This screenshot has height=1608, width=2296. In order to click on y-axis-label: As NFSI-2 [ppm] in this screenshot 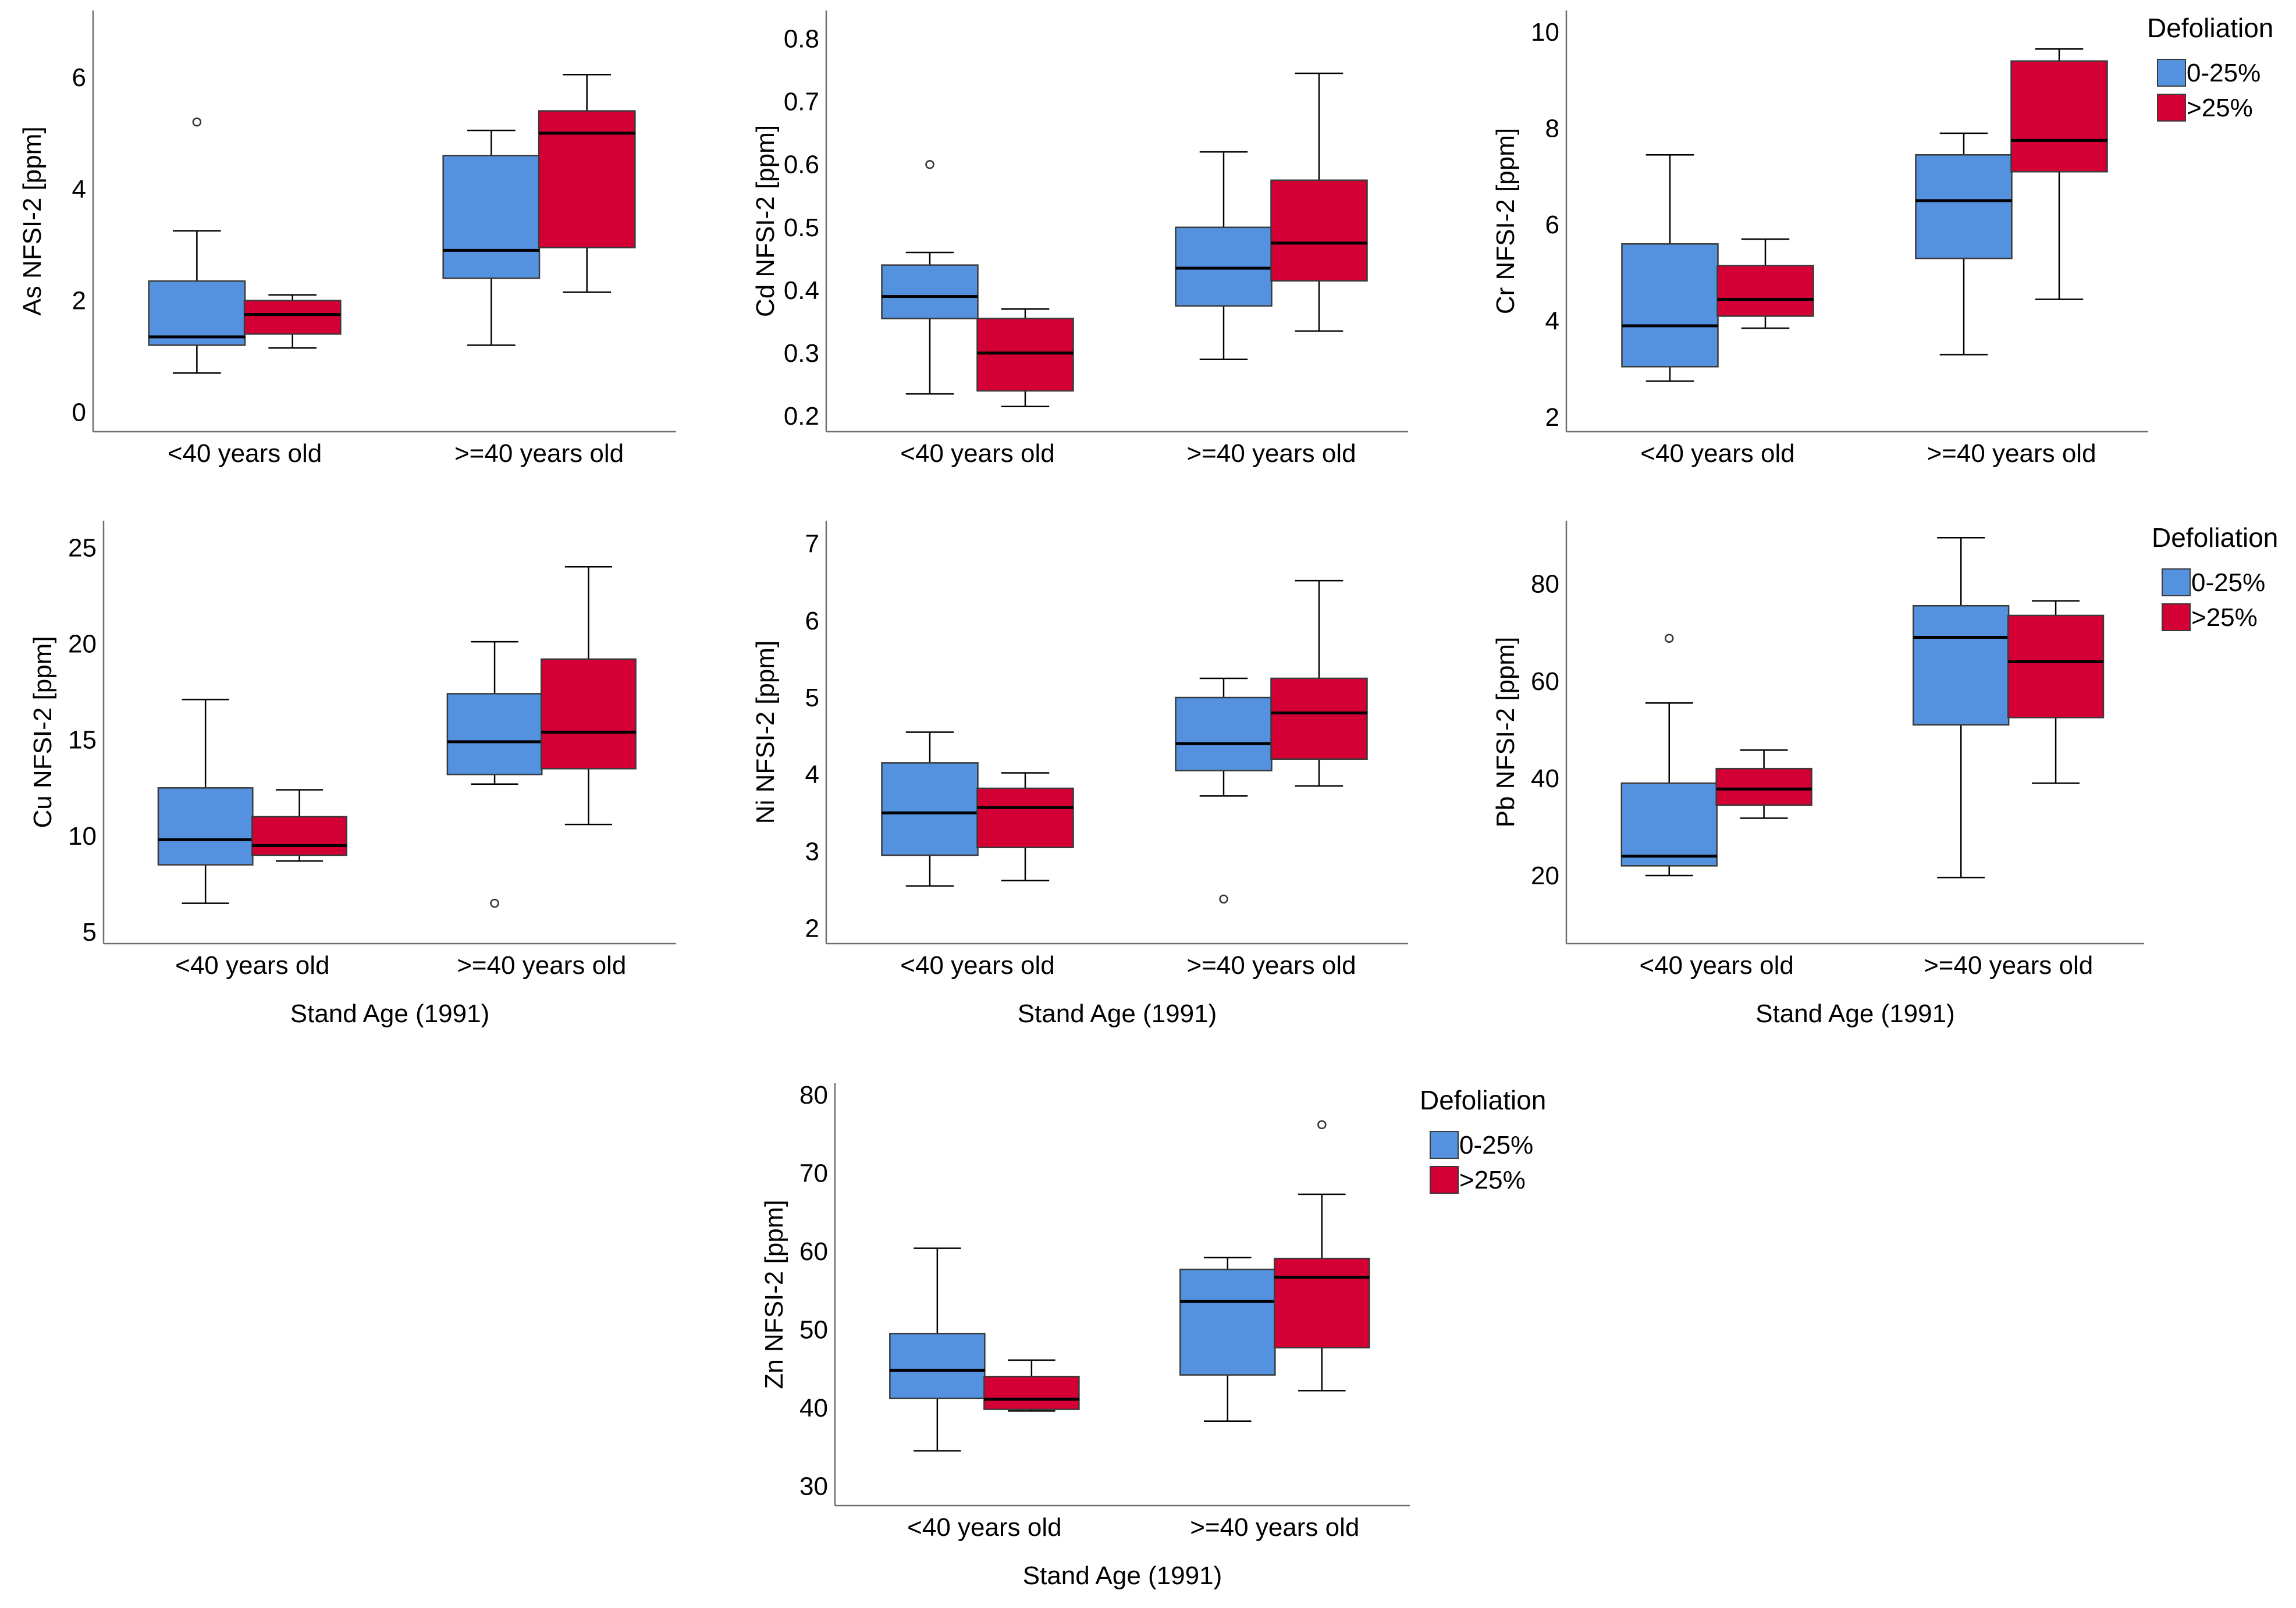, I will do `click(32, 220)`.